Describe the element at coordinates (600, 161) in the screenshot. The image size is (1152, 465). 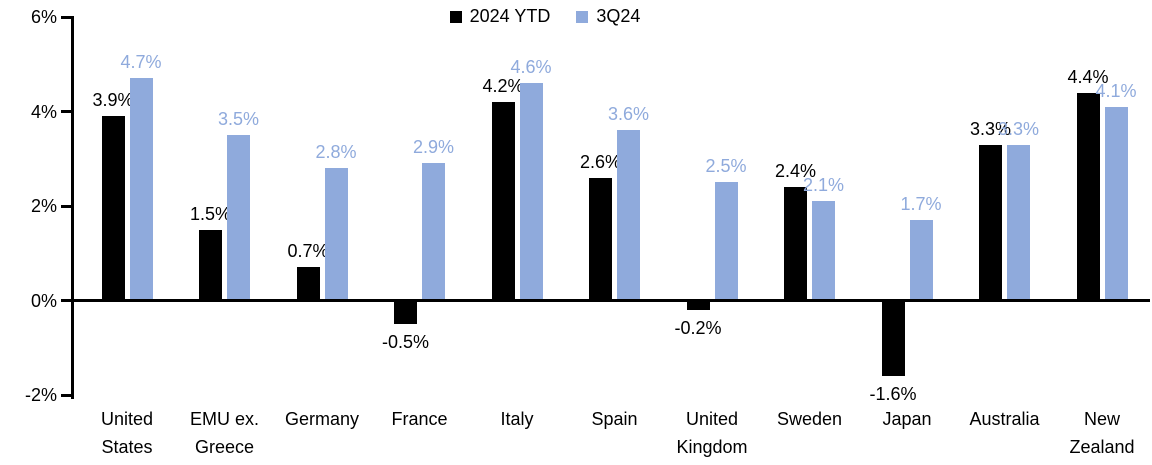
I see `value-label-2024-ytd-spain: 2.6%` at that location.